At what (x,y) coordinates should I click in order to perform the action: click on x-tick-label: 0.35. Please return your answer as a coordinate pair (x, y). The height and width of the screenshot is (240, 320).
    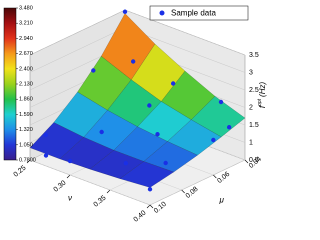
    Looking at the image, I should click on (100, 202).